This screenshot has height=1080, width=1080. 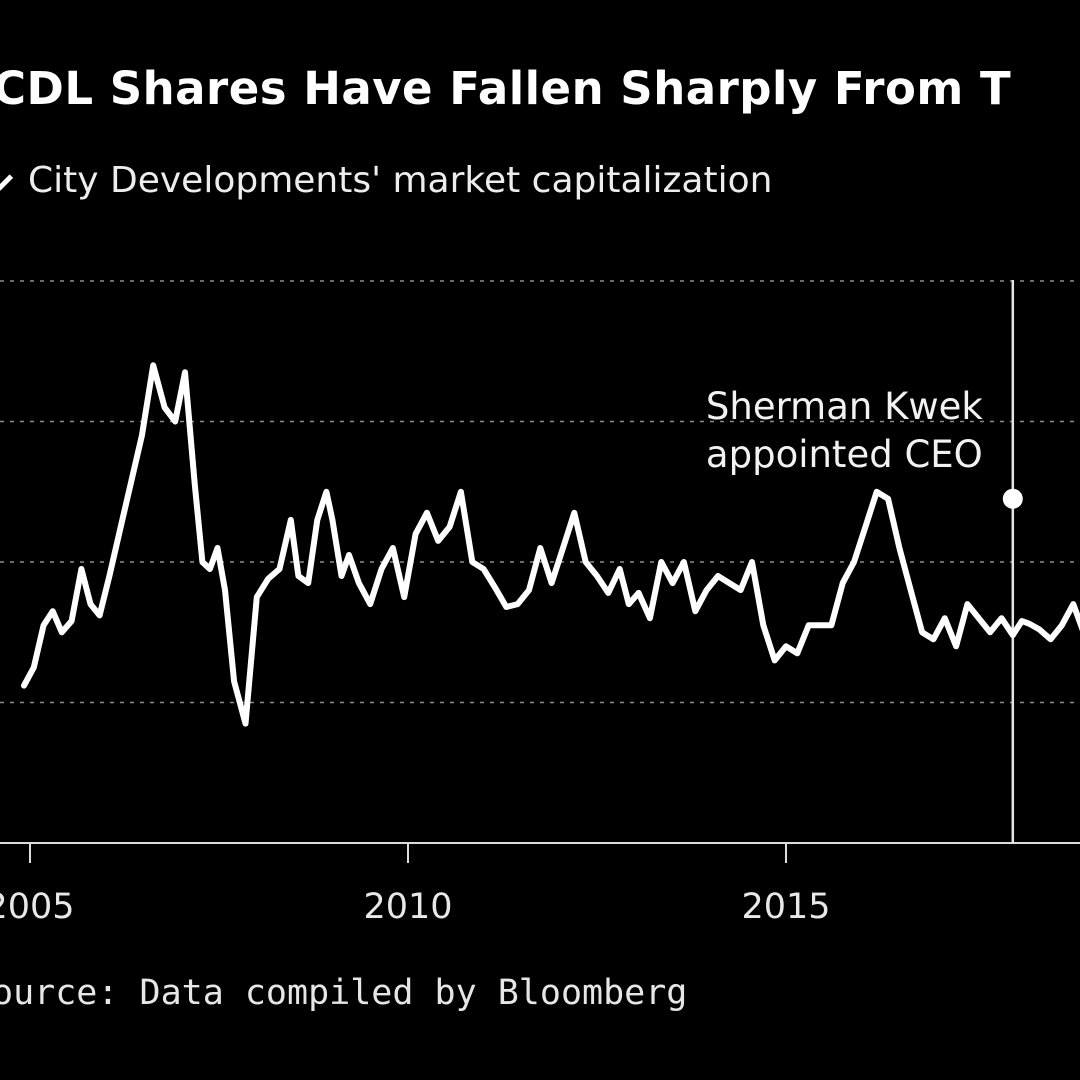 What do you see at coordinates (407, 907) in the screenshot?
I see `x-tick-label-2010: 2010` at bounding box center [407, 907].